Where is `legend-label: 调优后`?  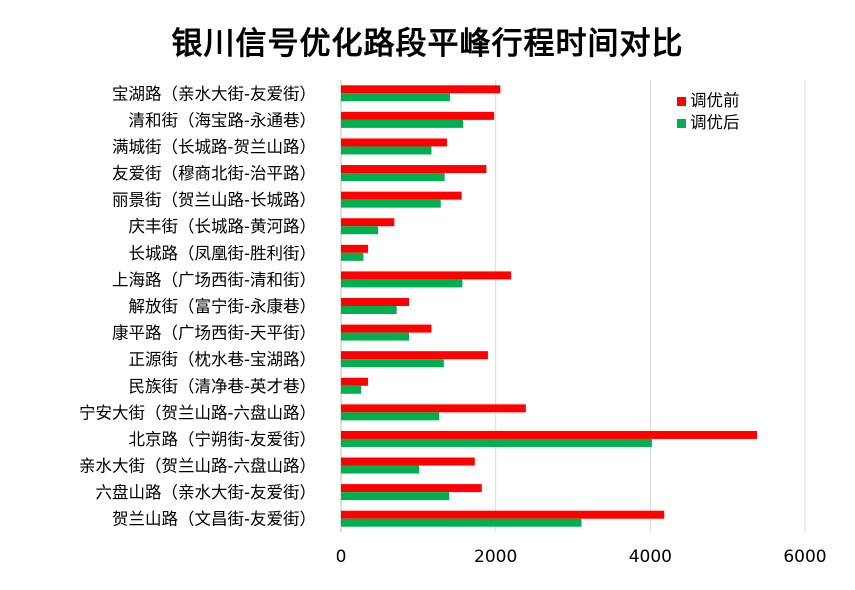
legend-label: 调优后 is located at coordinates (715, 122).